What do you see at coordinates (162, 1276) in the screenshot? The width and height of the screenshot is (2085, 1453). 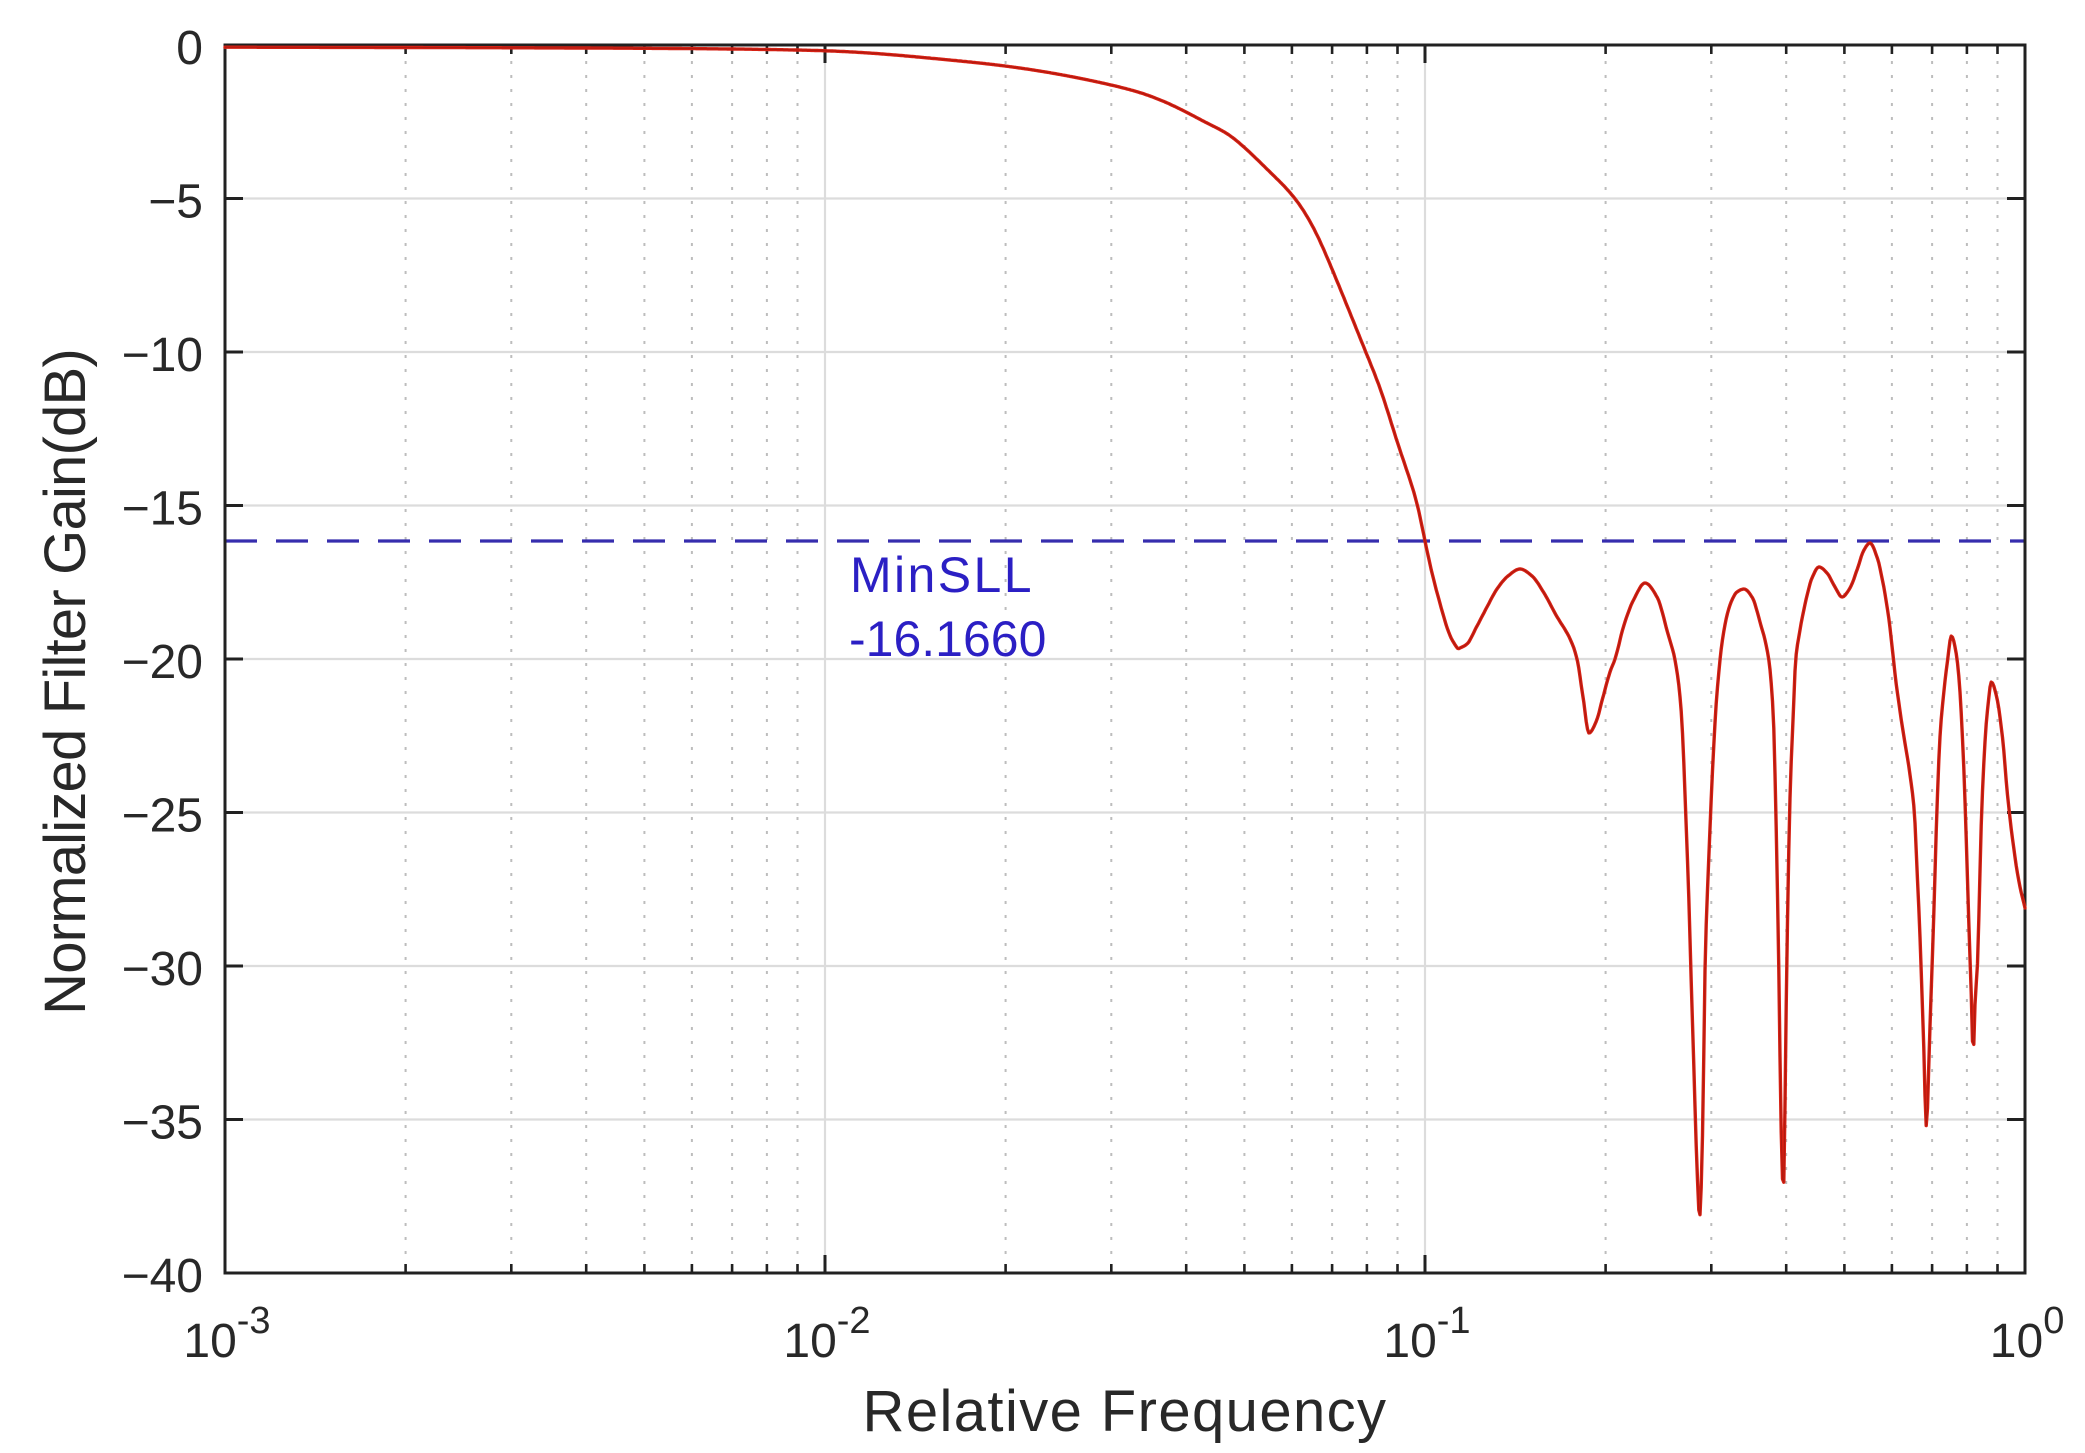 I see `svg-text: −40` at bounding box center [162, 1276].